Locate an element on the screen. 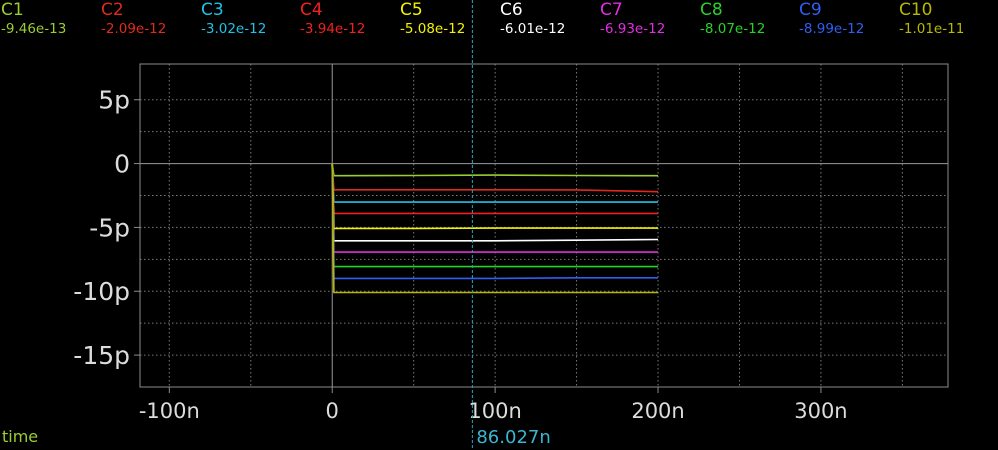 This screenshot has width=998, height=450. legend-item-c9: C9 -8.99e-12 is located at coordinates (831, 19).